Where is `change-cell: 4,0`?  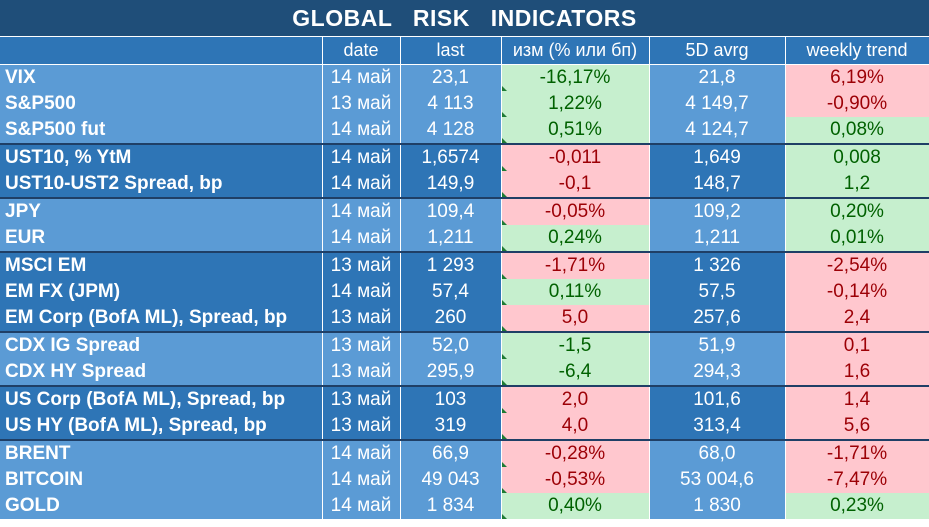
change-cell: 4,0 is located at coordinates (575, 427).